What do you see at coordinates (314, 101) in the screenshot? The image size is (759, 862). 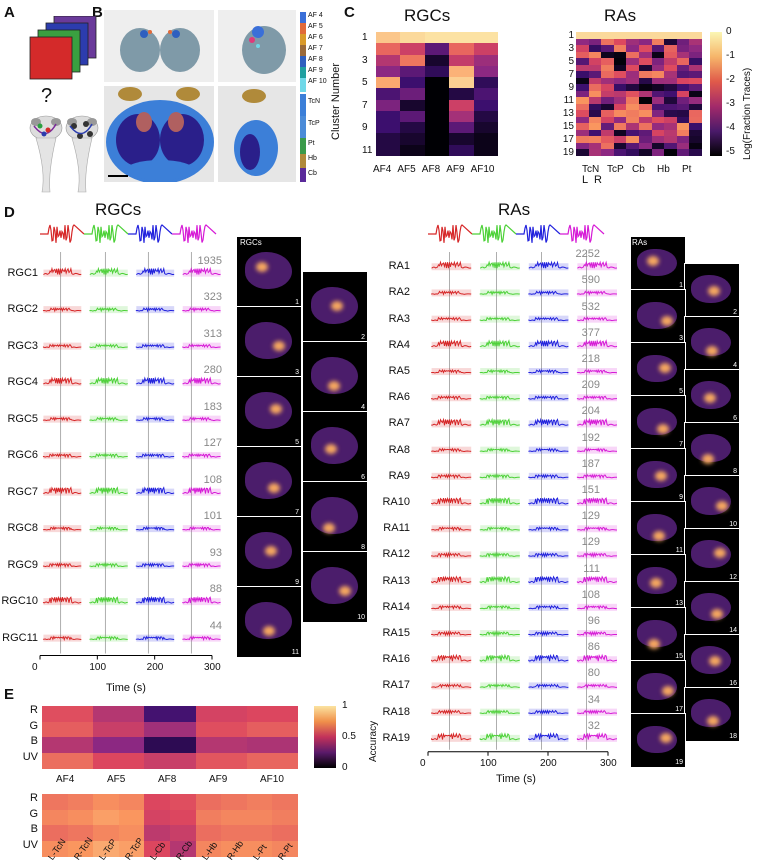 I see `legend-label-tcn: TcN` at bounding box center [314, 101].